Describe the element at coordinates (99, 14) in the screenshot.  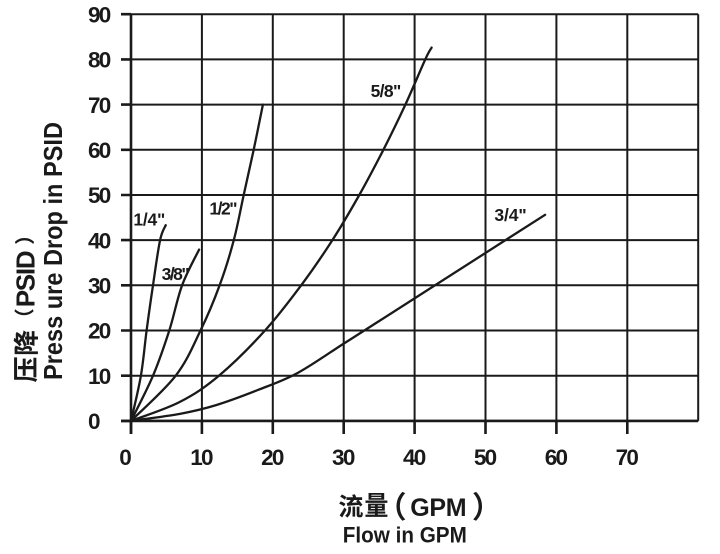
I see `svg-text: 90` at that location.